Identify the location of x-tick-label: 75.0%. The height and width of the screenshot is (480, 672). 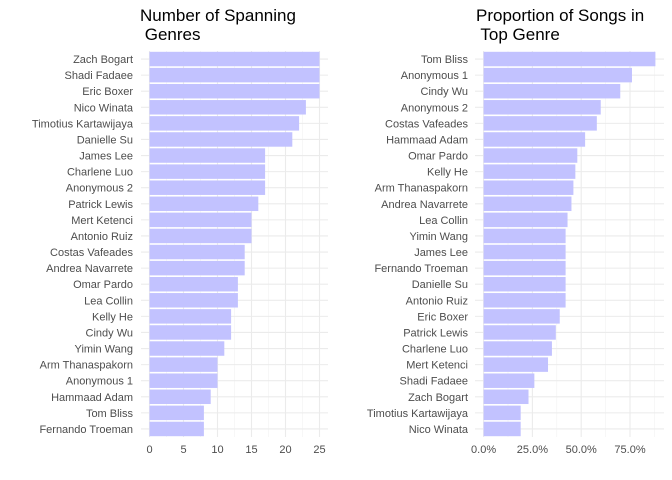
(629, 450).